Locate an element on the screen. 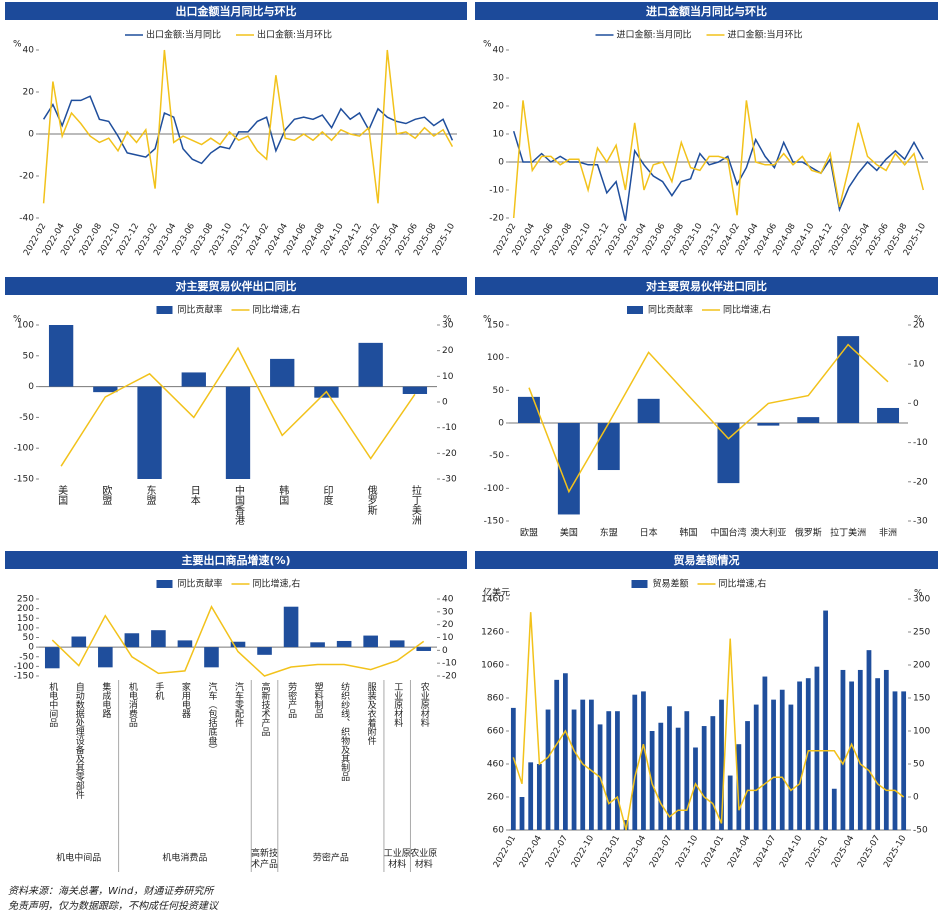 The width and height of the screenshot is (943, 915). y-tick-label: 50 is located at coordinates (29, 356).